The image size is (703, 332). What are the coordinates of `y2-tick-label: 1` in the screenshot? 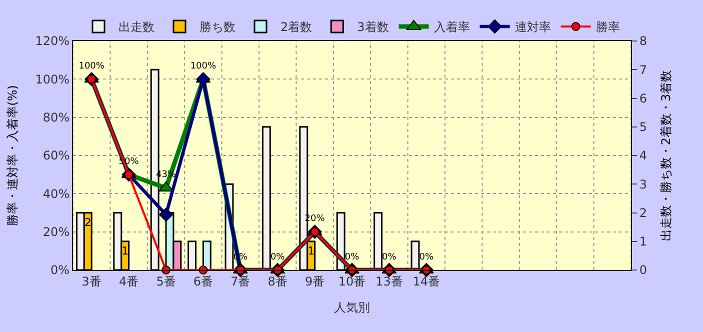 It's located at (643, 241).